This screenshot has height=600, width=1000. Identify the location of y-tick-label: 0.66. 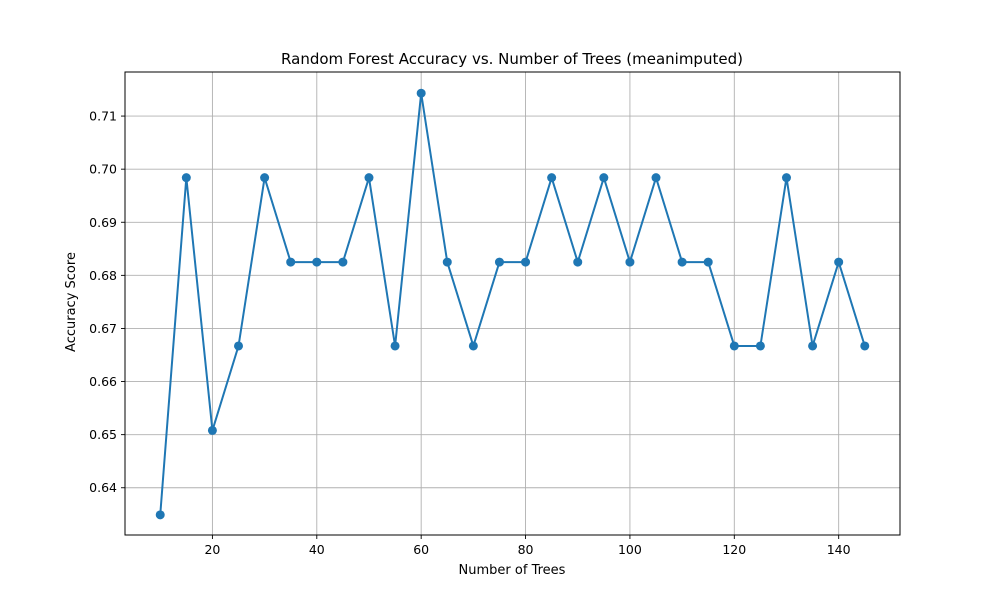
(103, 381).